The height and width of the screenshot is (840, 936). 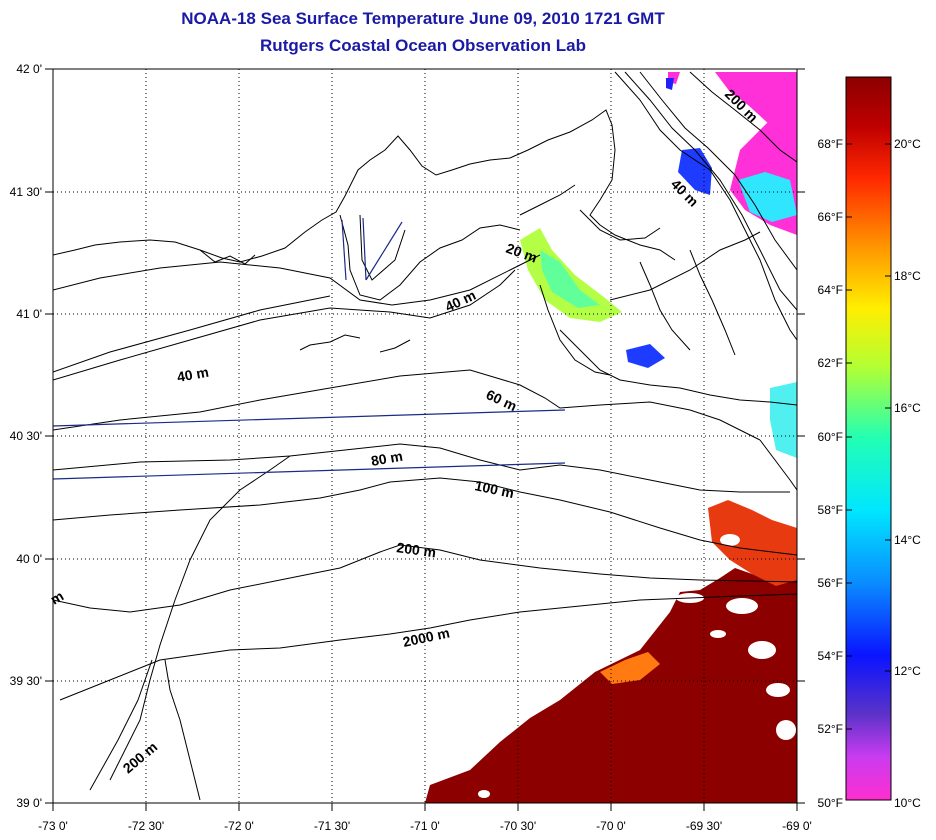 What do you see at coordinates (907, 408) in the screenshot?
I see `c-label: 16°C` at bounding box center [907, 408].